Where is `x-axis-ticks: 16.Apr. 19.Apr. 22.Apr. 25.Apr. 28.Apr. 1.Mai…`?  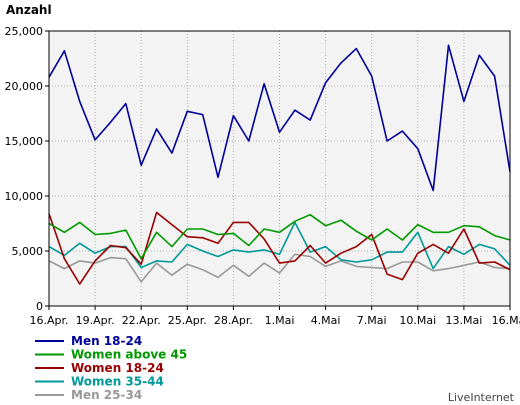
x-axis-ticks: 16.Apr. 19.Apr. 22.Apr. 25.Apr. 28.Apr. 1.Mai… is located at coordinates (274, 316).